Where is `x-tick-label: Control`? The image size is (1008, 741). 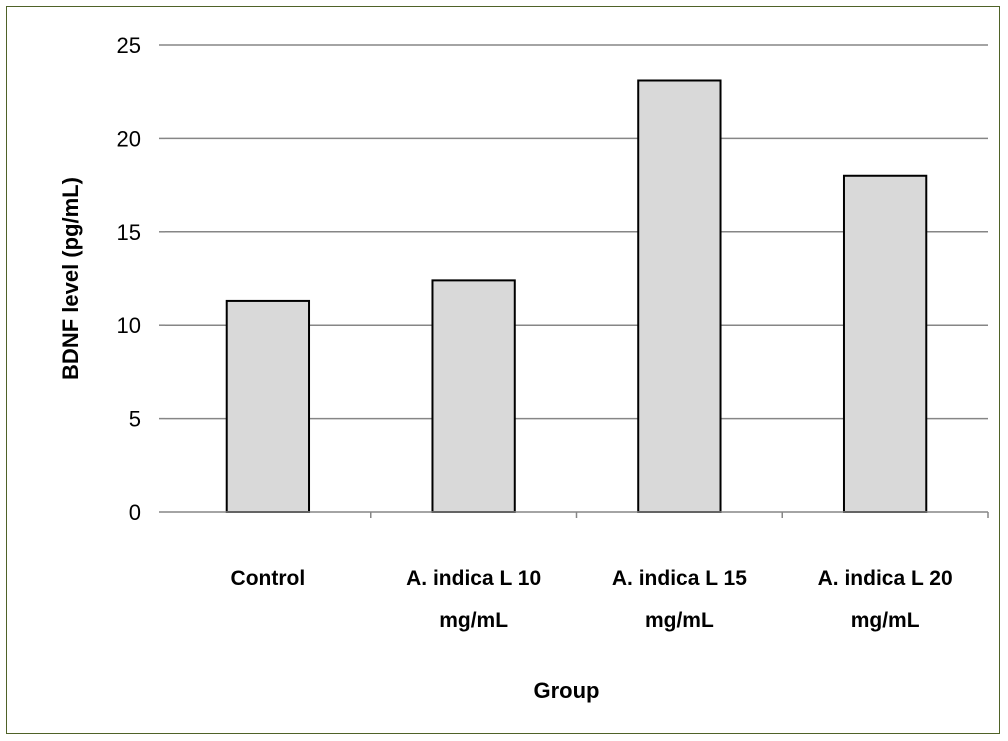 x-tick-label: Control is located at coordinates (268, 578).